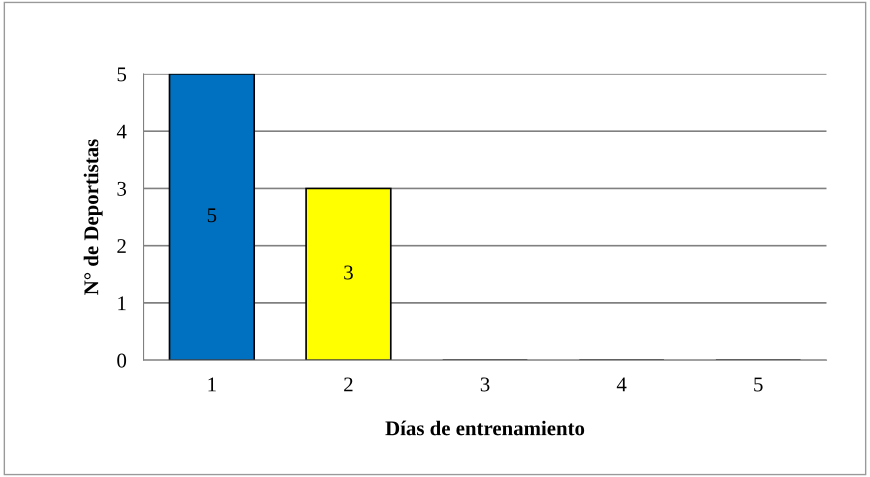 The height and width of the screenshot is (477, 870). Describe the element at coordinates (348, 272) in the screenshot. I see `data-label: 3` at that location.